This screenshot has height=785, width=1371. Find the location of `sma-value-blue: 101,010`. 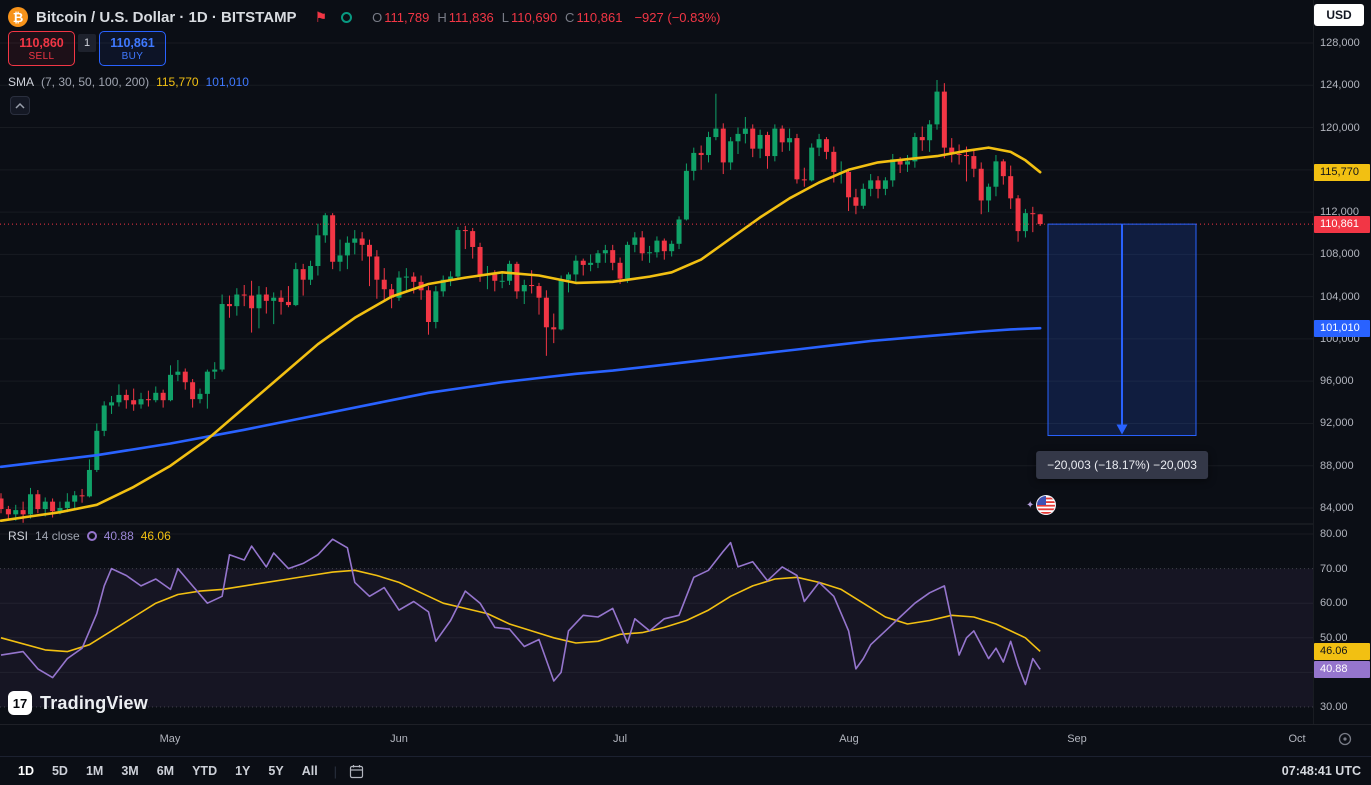

sma-value-blue: 101,010 is located at coordinates (227, 82).